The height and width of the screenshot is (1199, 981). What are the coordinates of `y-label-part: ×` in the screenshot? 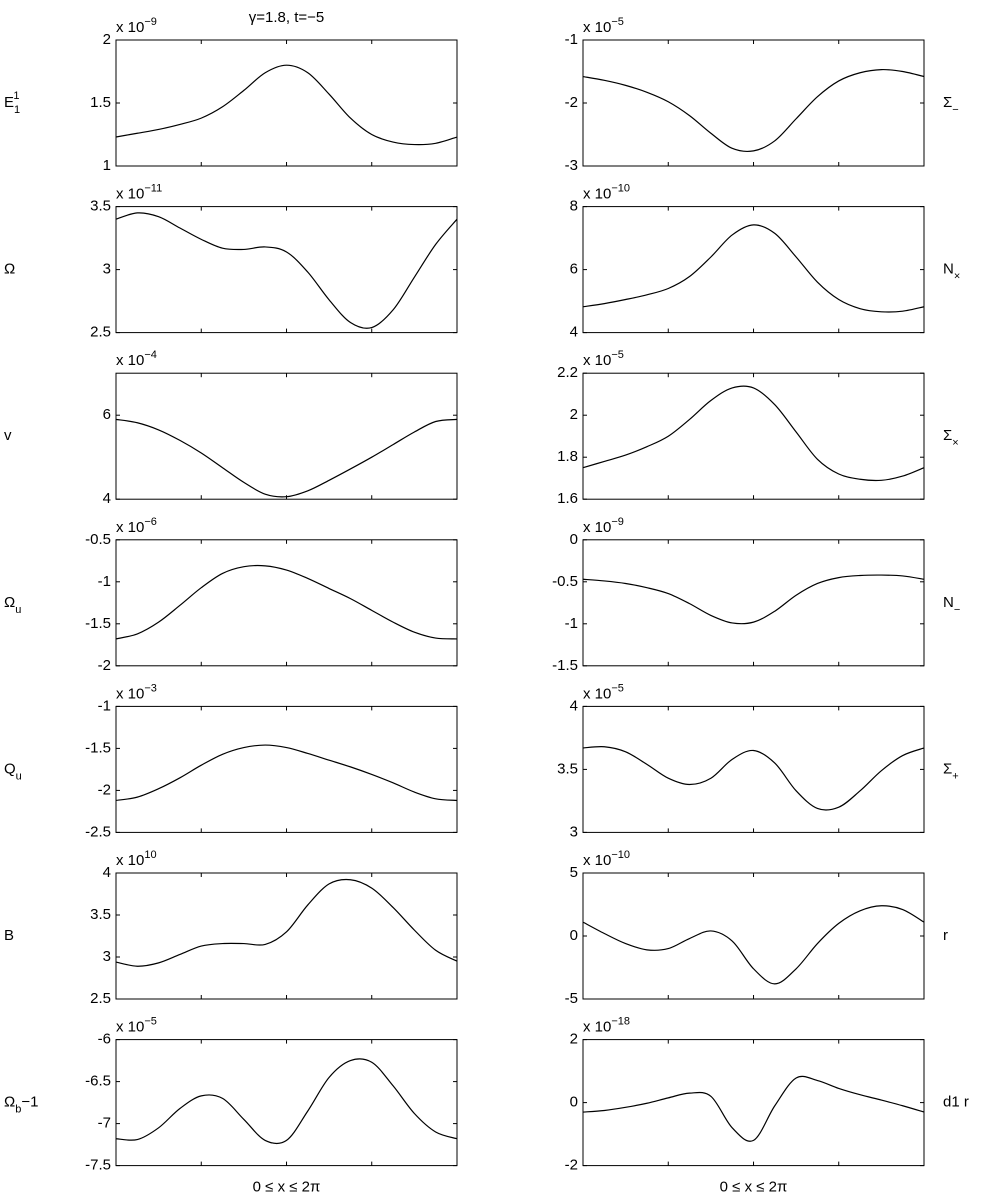 It's located at (957, 277).